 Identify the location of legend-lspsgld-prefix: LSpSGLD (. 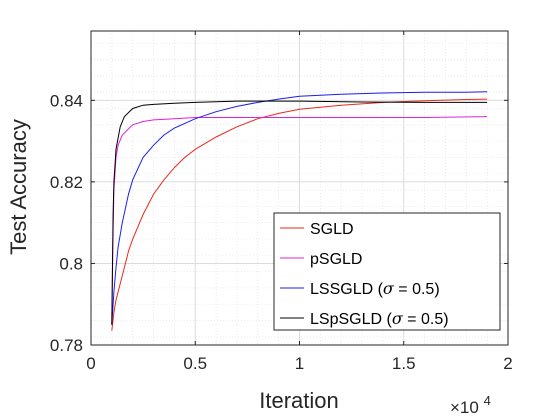
(351, 319).